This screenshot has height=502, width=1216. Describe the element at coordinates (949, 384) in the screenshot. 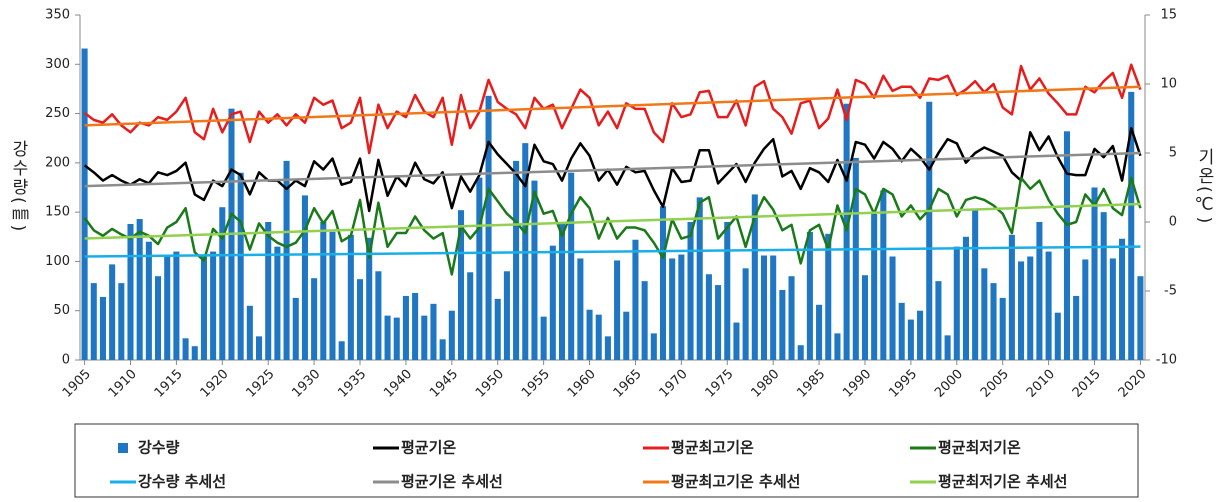

I see `x-tick-label: 2000` at that location.